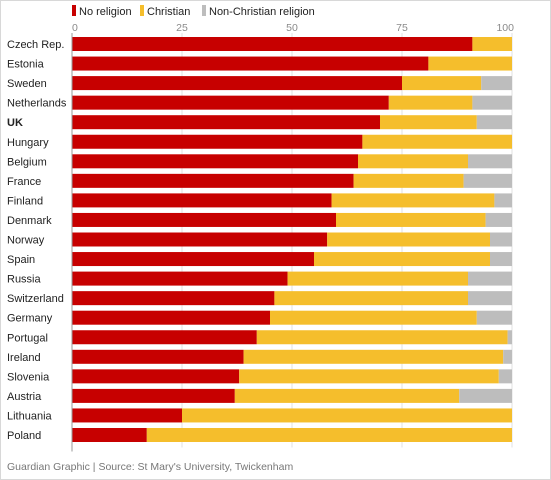 The width and height of the screenshot is (551, 480). I want to click on category-label: Hungary, so click(28, 143).